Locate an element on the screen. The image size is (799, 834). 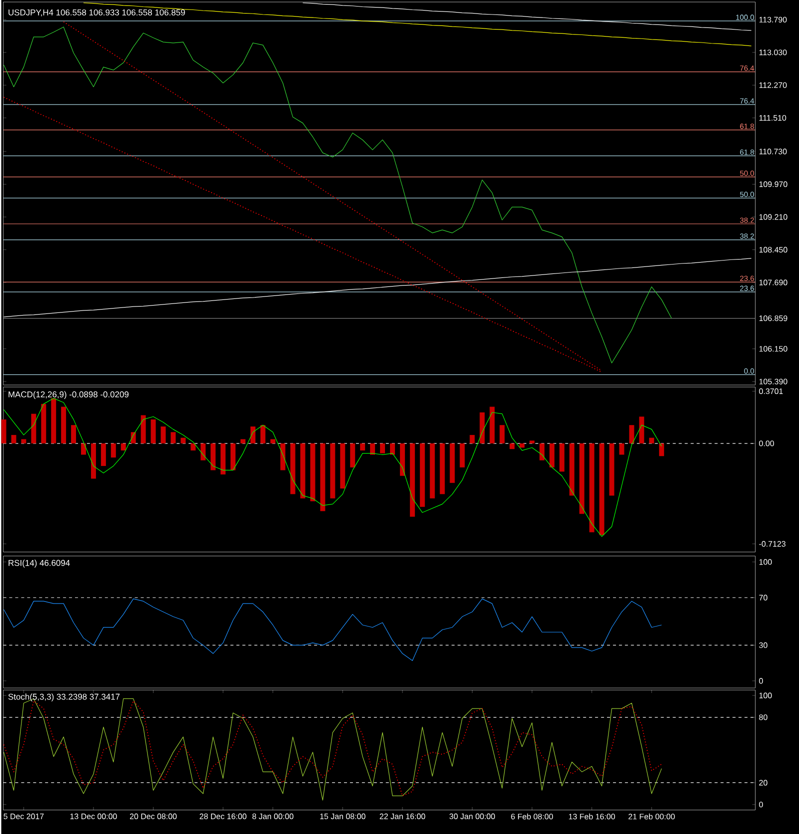
chart-title: Stoch(5,3,3) 33.2398 37.3417 is located at coordinates (64, 697).